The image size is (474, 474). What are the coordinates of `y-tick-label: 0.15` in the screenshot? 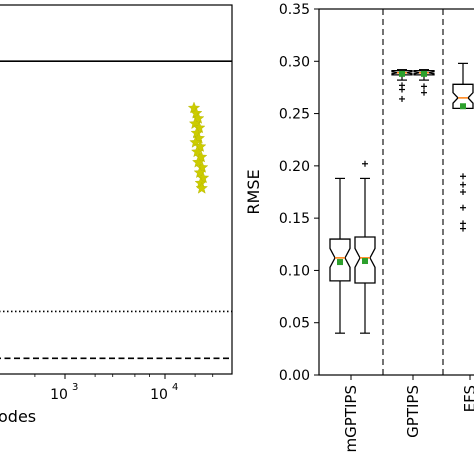 It's located at (294, 219).